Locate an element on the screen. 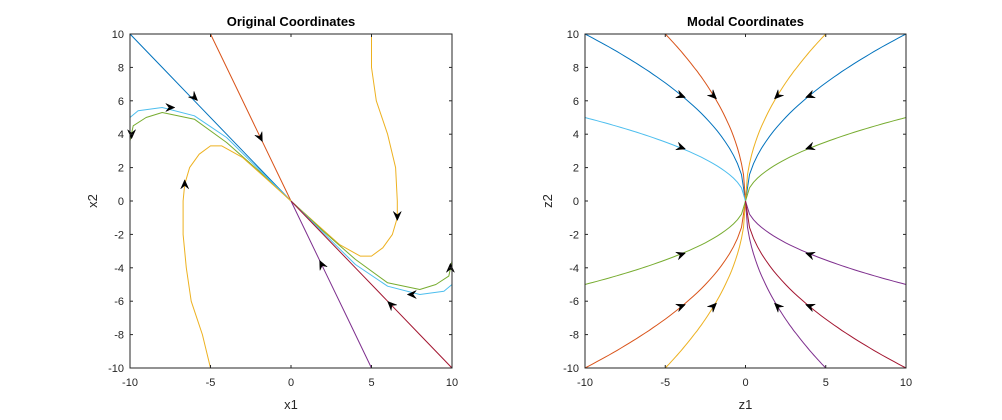 Image resolution: width=1002 pixels, height=420 pixels. y-ticks-modal: -10 -8 -6 -4 -2 0 2 4 6 8 10 is located at coordinates (571, 202).